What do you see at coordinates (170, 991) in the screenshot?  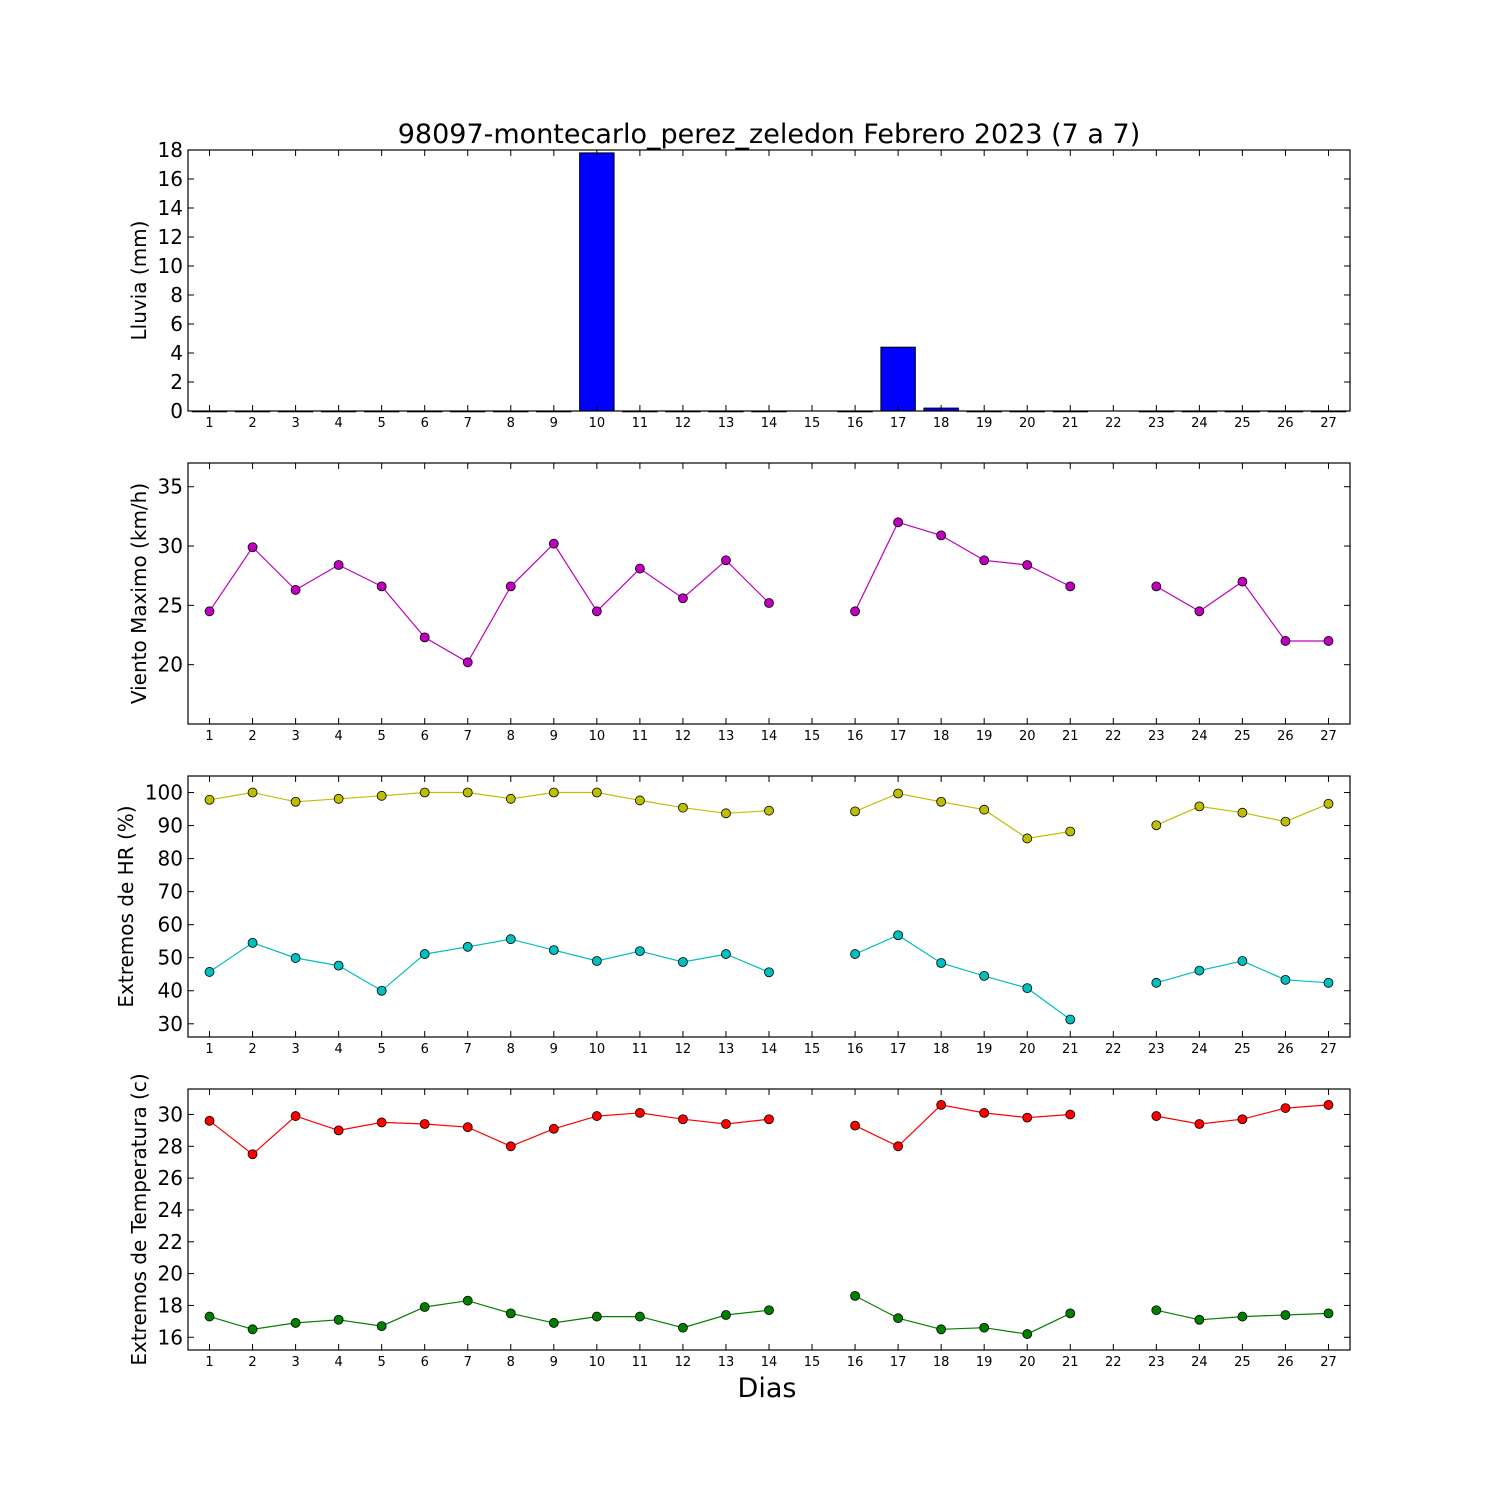 I see `y-tick-label: 40` at bounding box center [170, 991].